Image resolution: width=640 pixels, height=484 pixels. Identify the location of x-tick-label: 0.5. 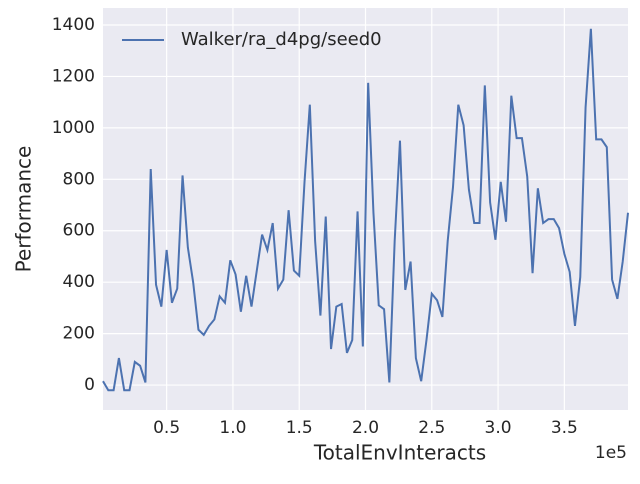
(166, 428).